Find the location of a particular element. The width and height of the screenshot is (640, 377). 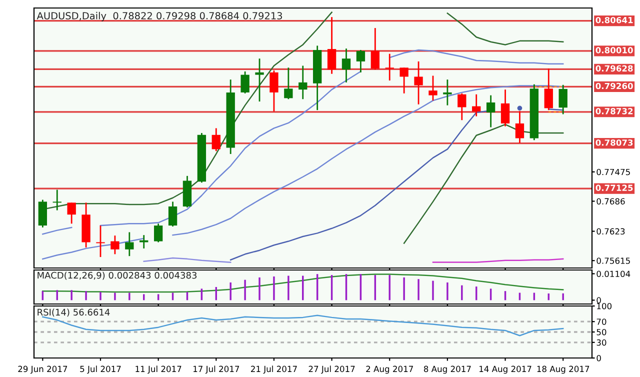

y-tick-label: 30 is located at coordinates (601, 342).